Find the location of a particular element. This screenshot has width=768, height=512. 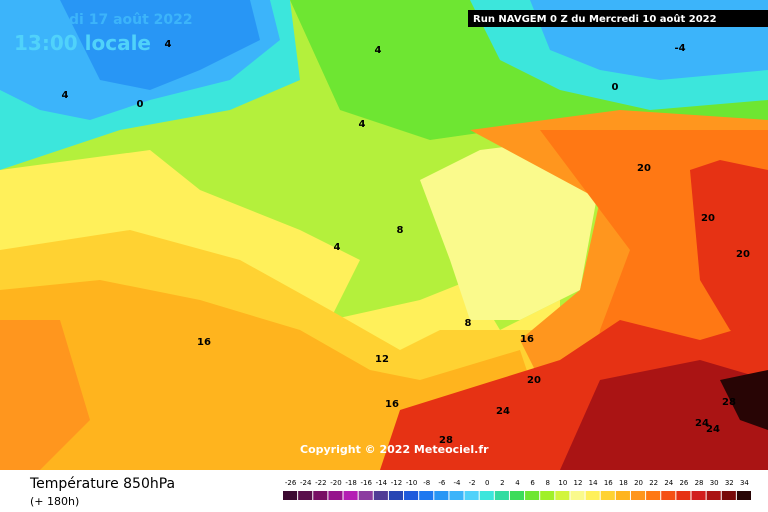

scale-label: -26 is located at coordinates (291, 483).